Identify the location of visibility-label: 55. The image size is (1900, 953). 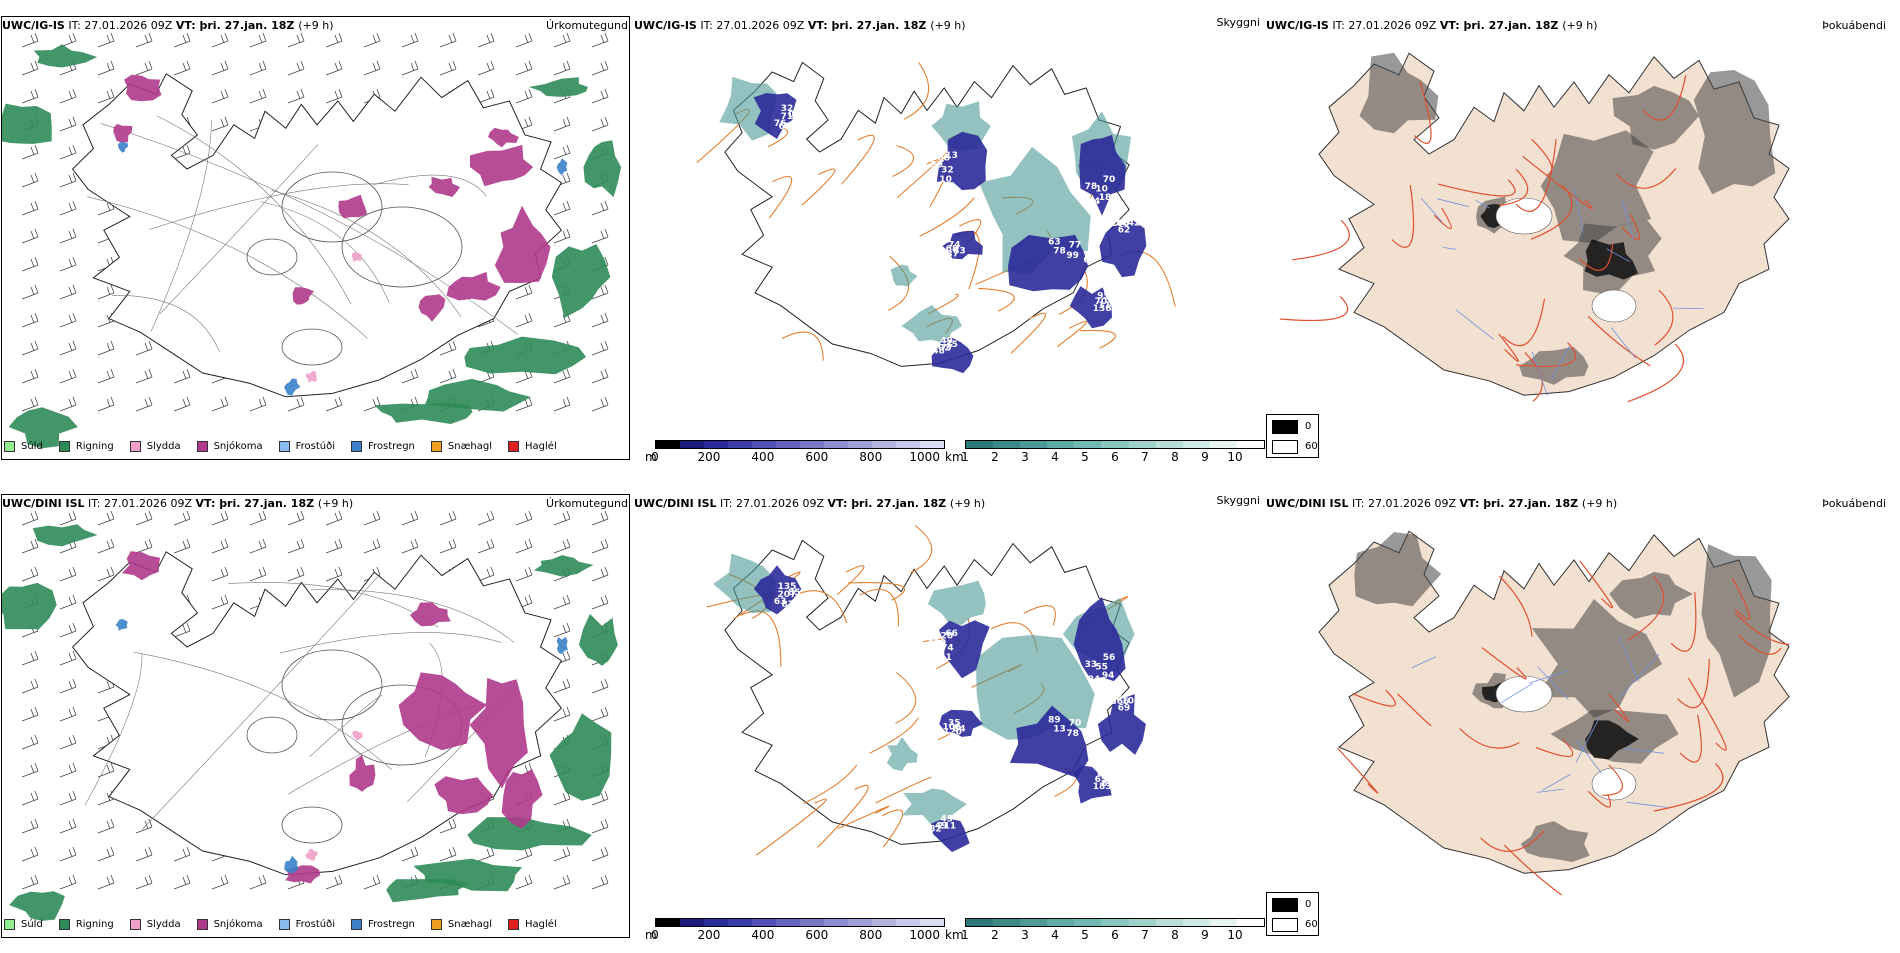
(1101, 668).